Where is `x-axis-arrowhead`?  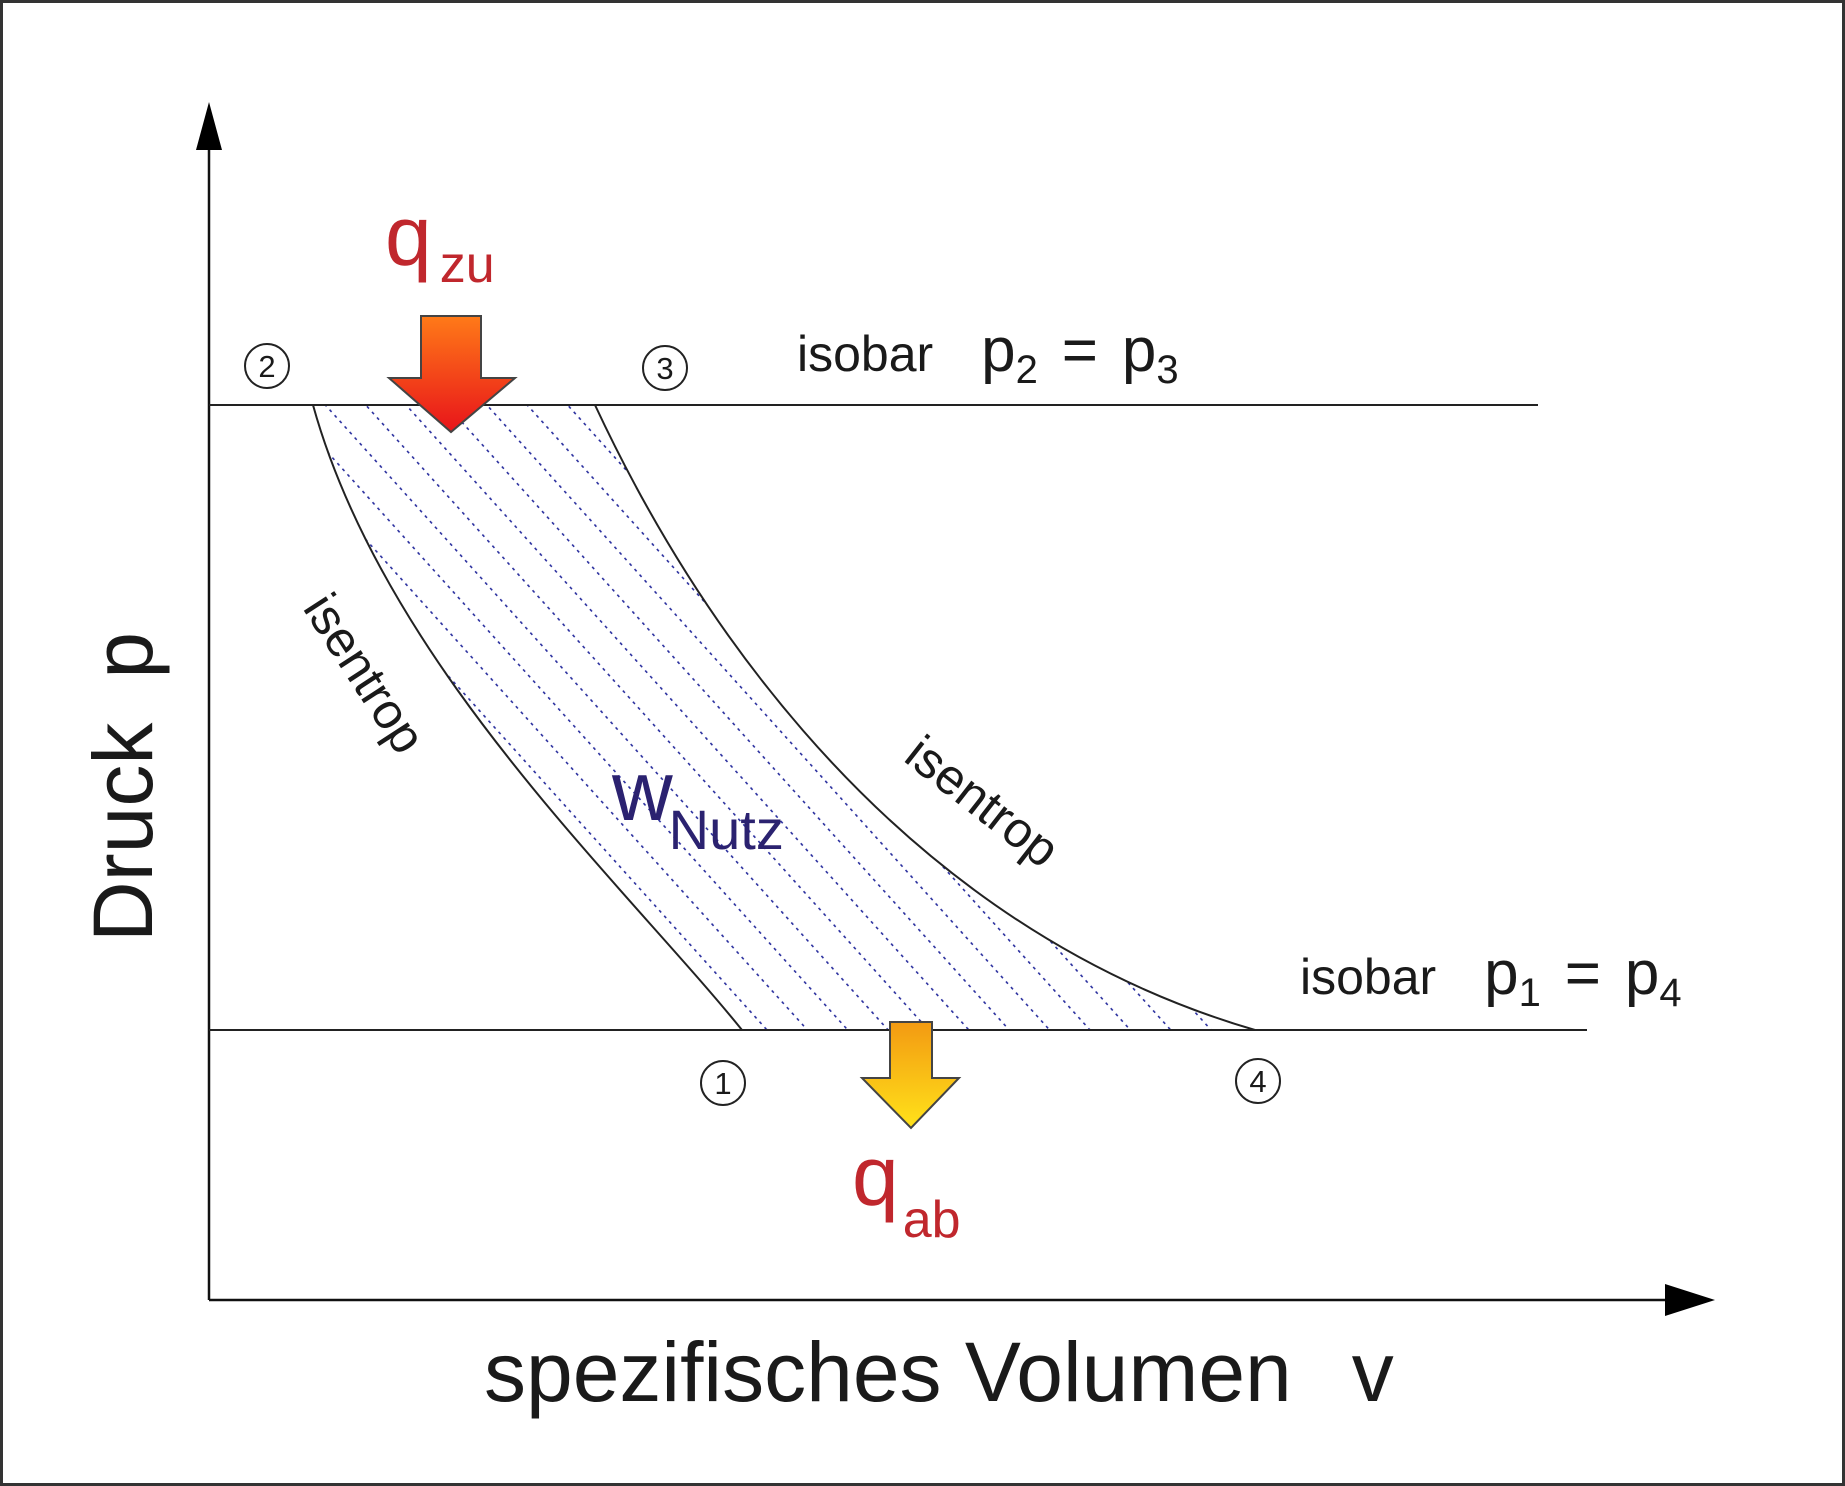 x-axis-arrowhead is located at coordinates (1690, 1300).